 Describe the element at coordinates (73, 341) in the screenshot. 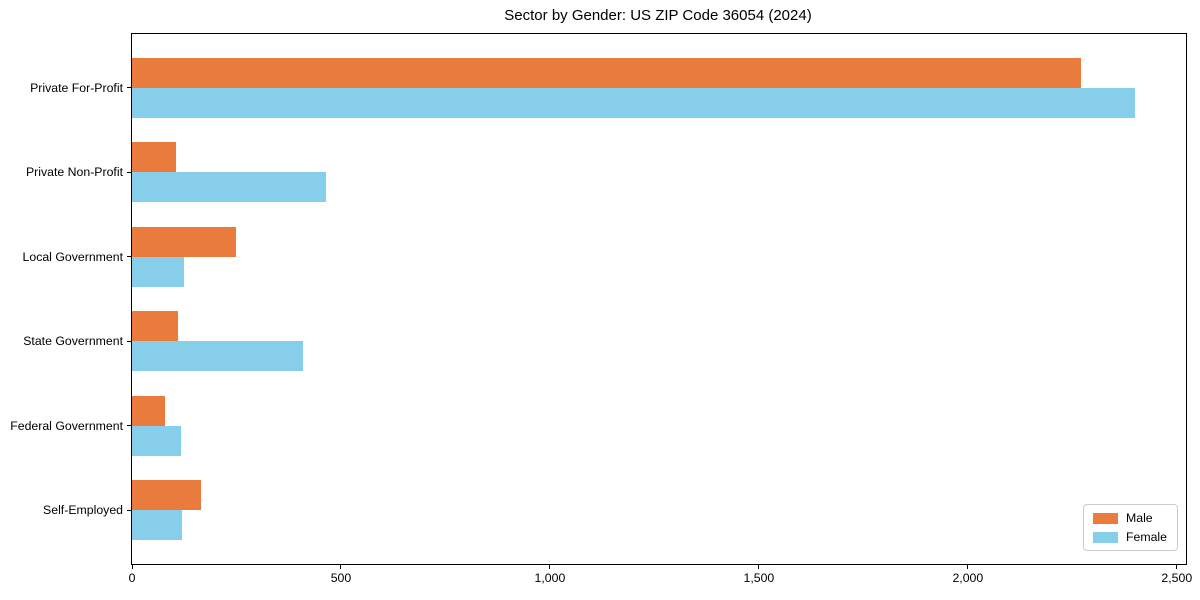

I see `y-label-state-government: State Government` at that location.